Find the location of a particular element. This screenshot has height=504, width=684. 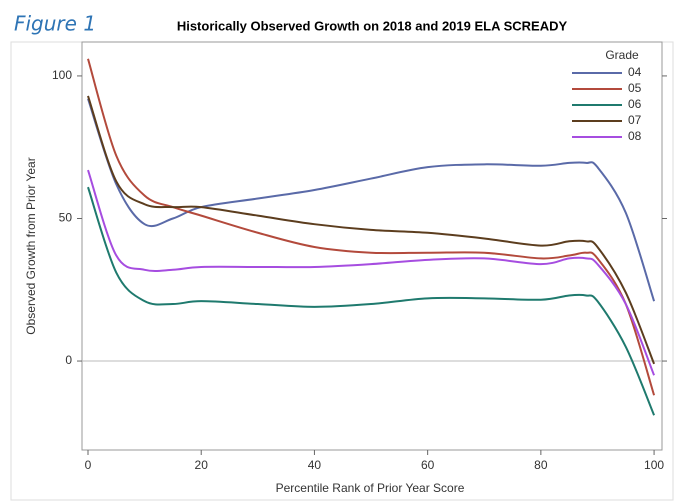

x-tick-label: 0 is located at coordinates (88, 465).